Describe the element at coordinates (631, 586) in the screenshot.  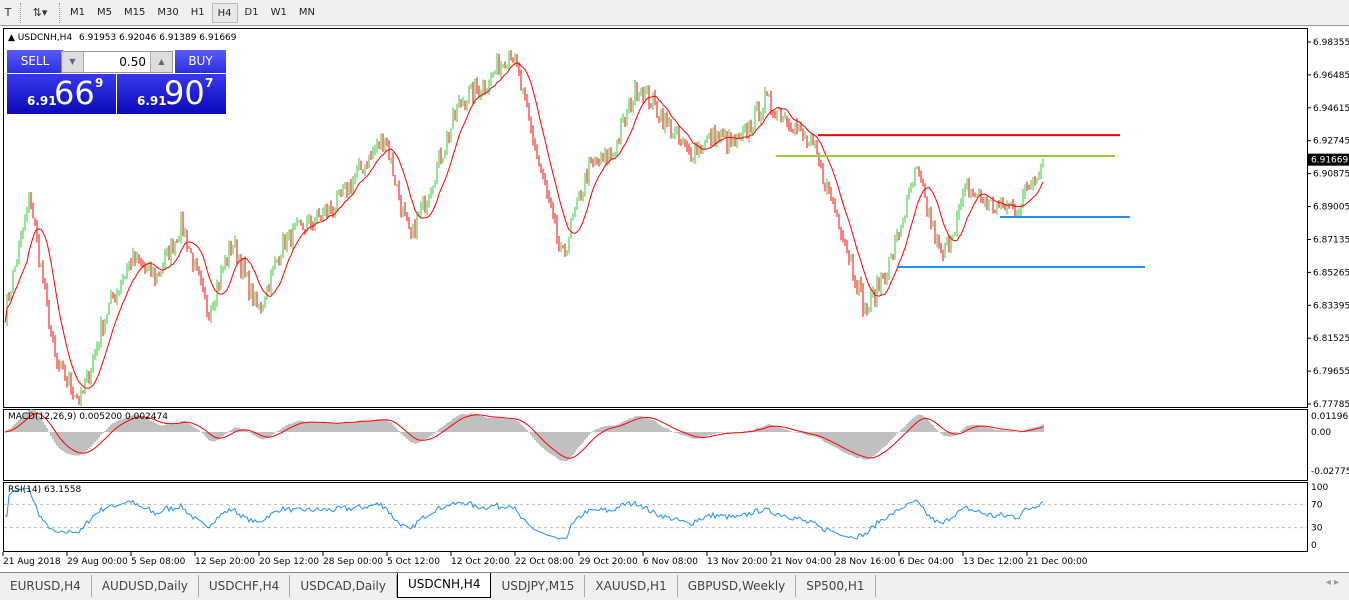
I see `chart-tab: XAUUSD,H1` at that location.